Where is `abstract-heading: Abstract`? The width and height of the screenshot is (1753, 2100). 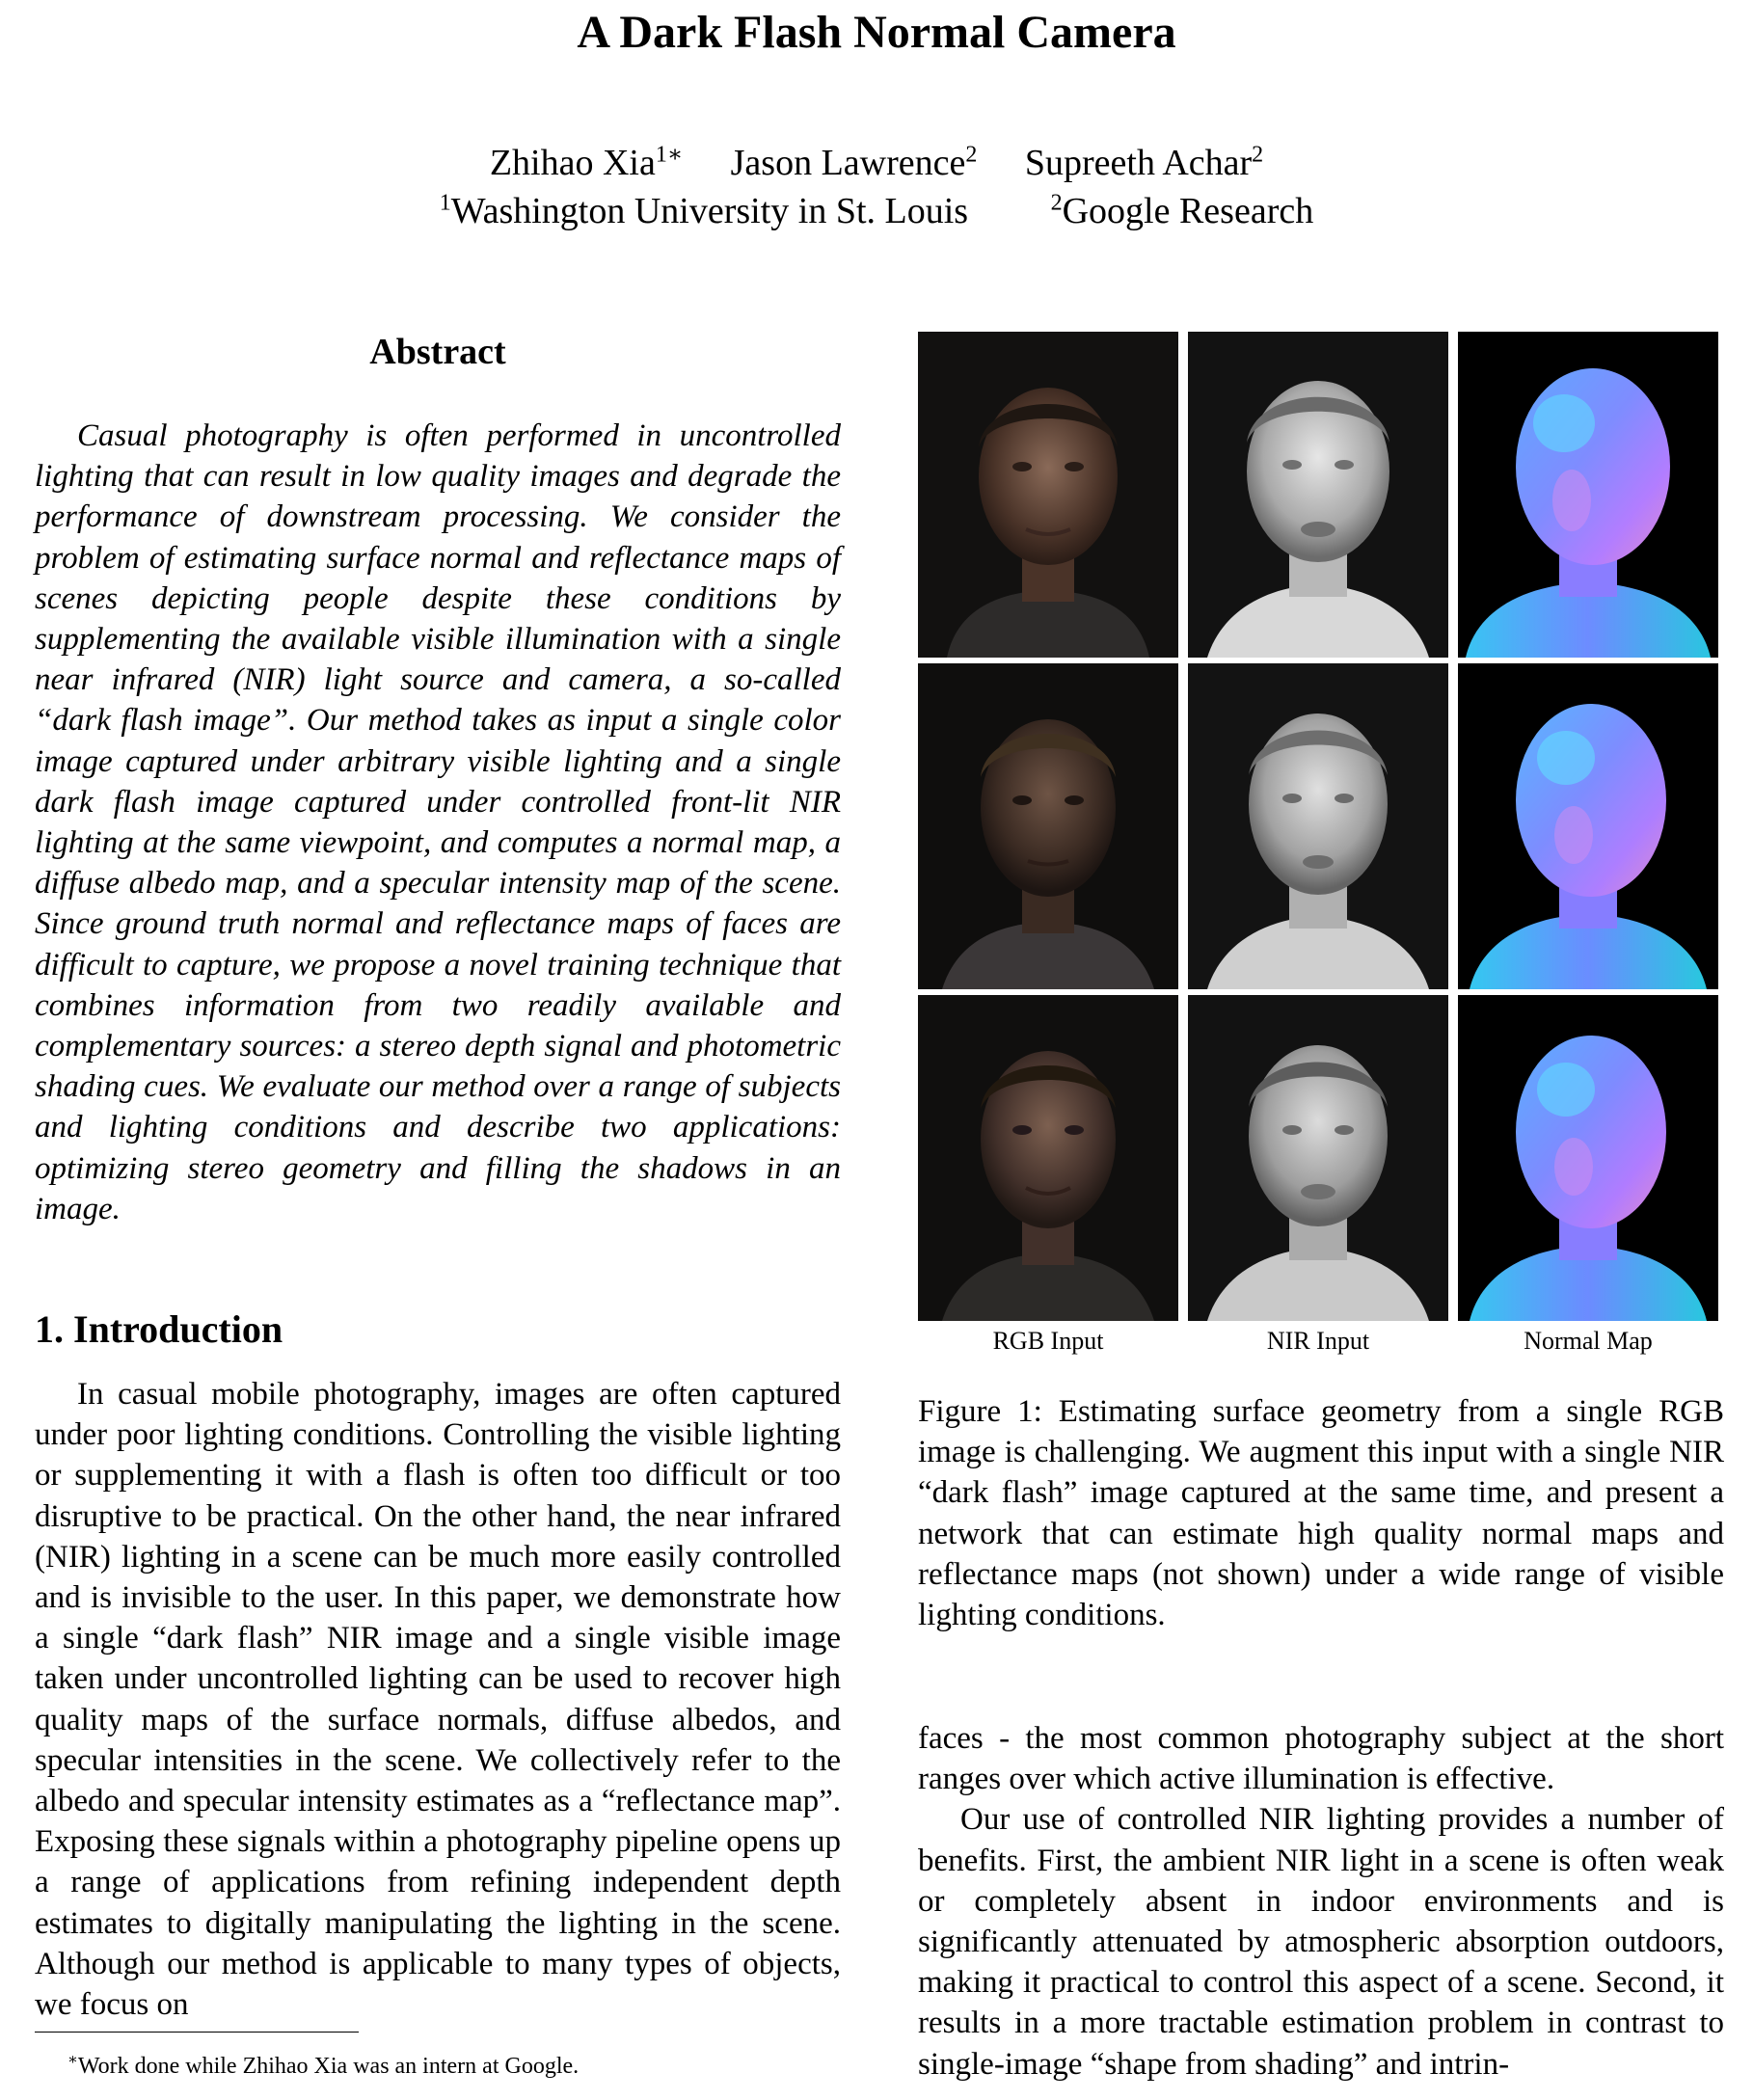
abstract-heading: Abstract is located at coordinates (437, 352).